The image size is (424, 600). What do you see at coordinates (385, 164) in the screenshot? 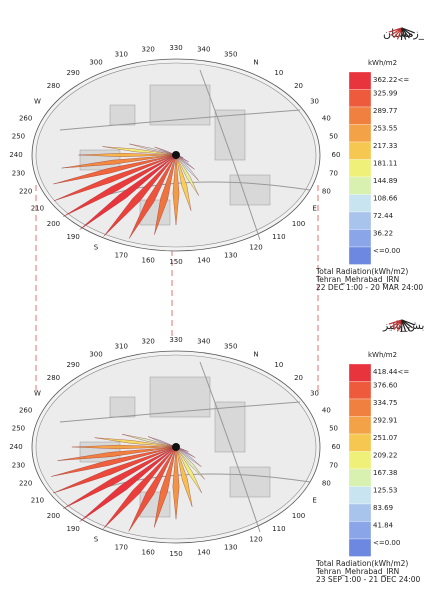
I see `legend-label: 181.11` at bounding box center [385, 164].